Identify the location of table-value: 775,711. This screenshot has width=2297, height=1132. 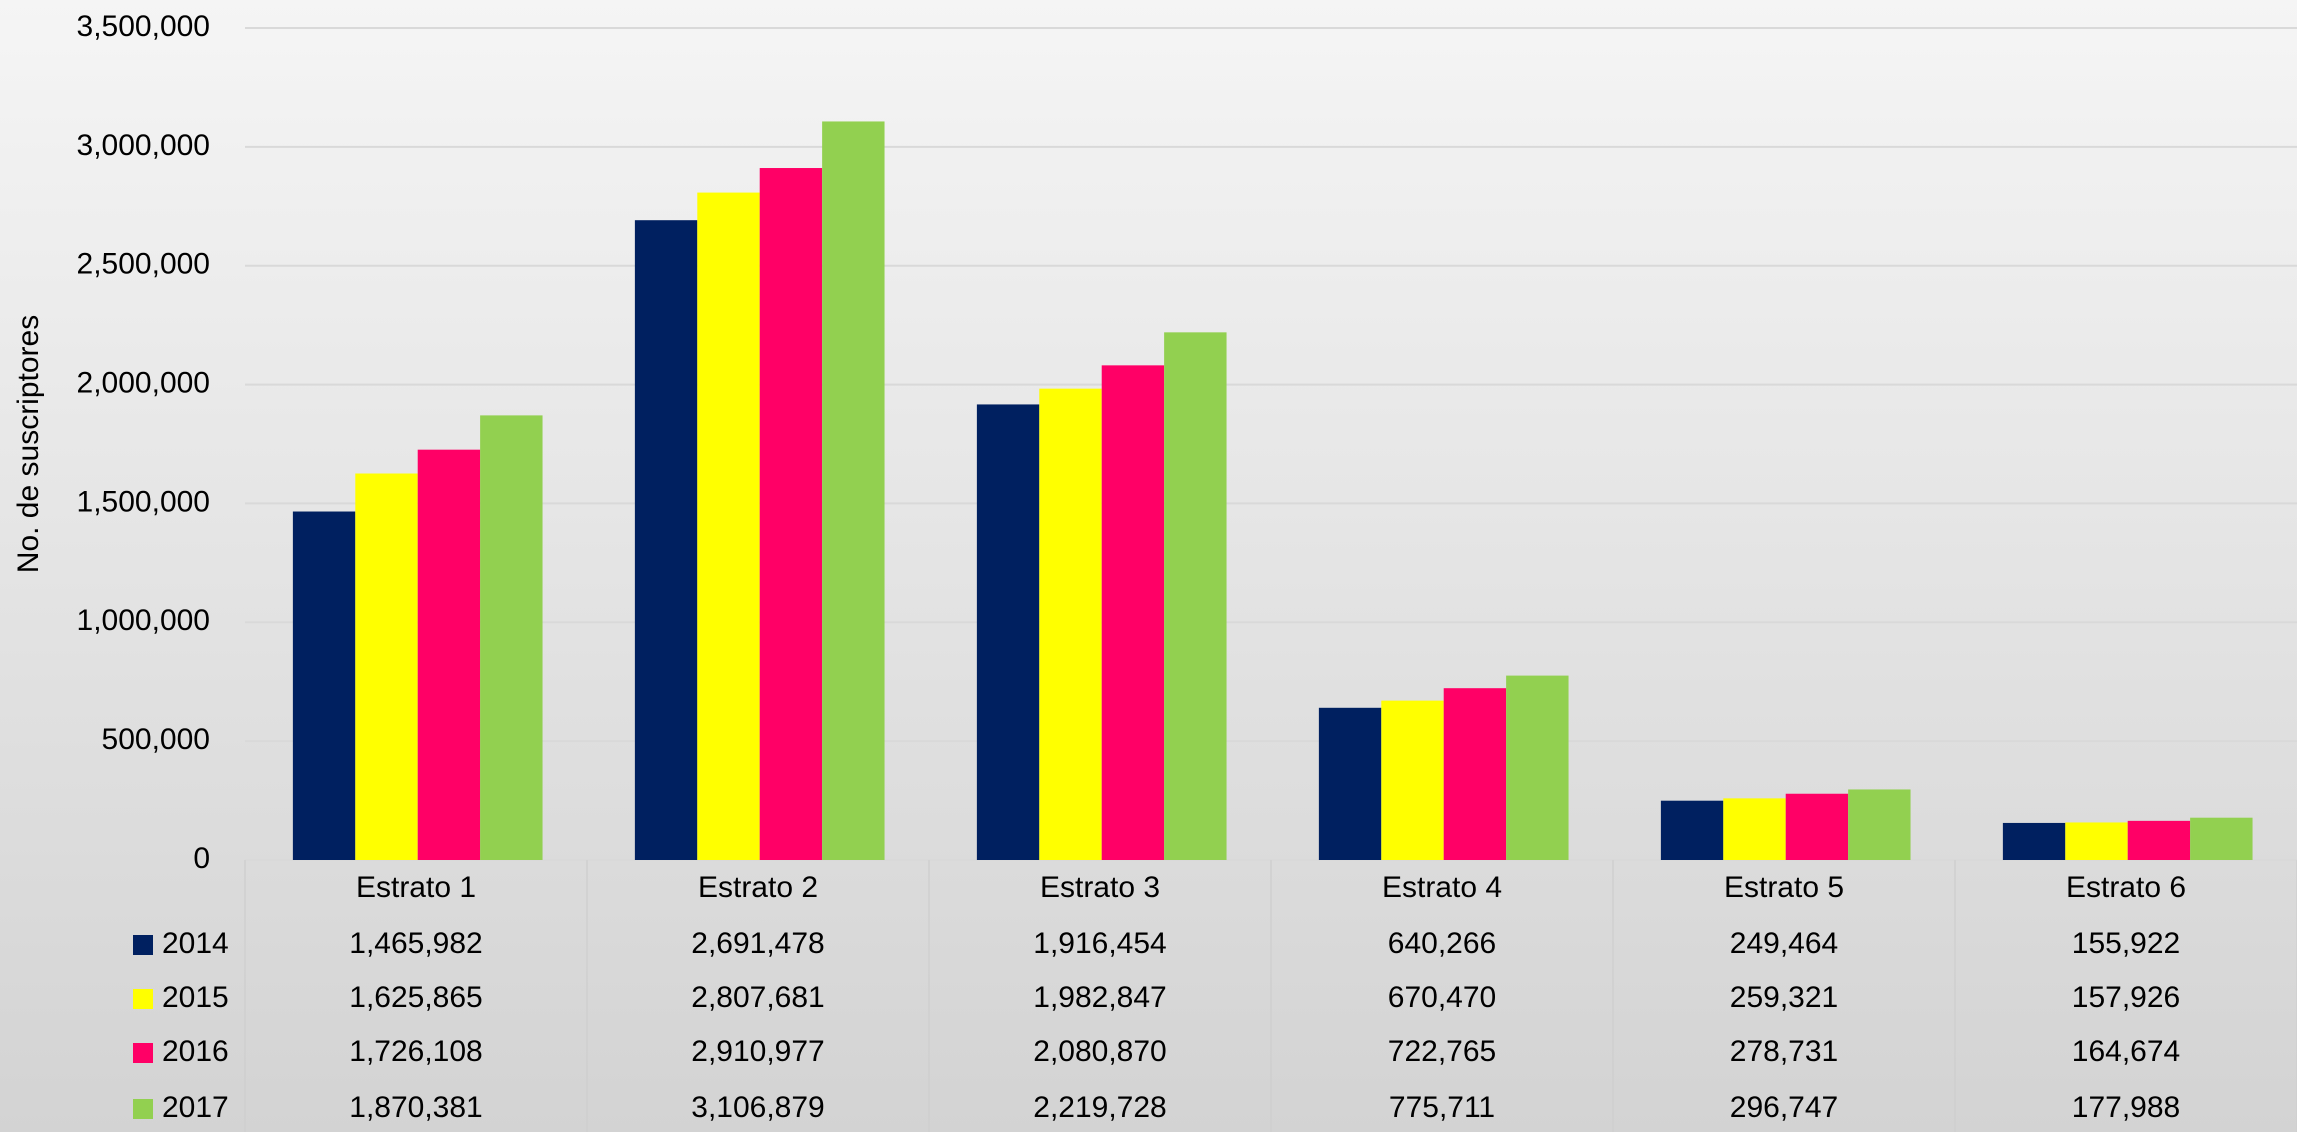
(1442, 1107).